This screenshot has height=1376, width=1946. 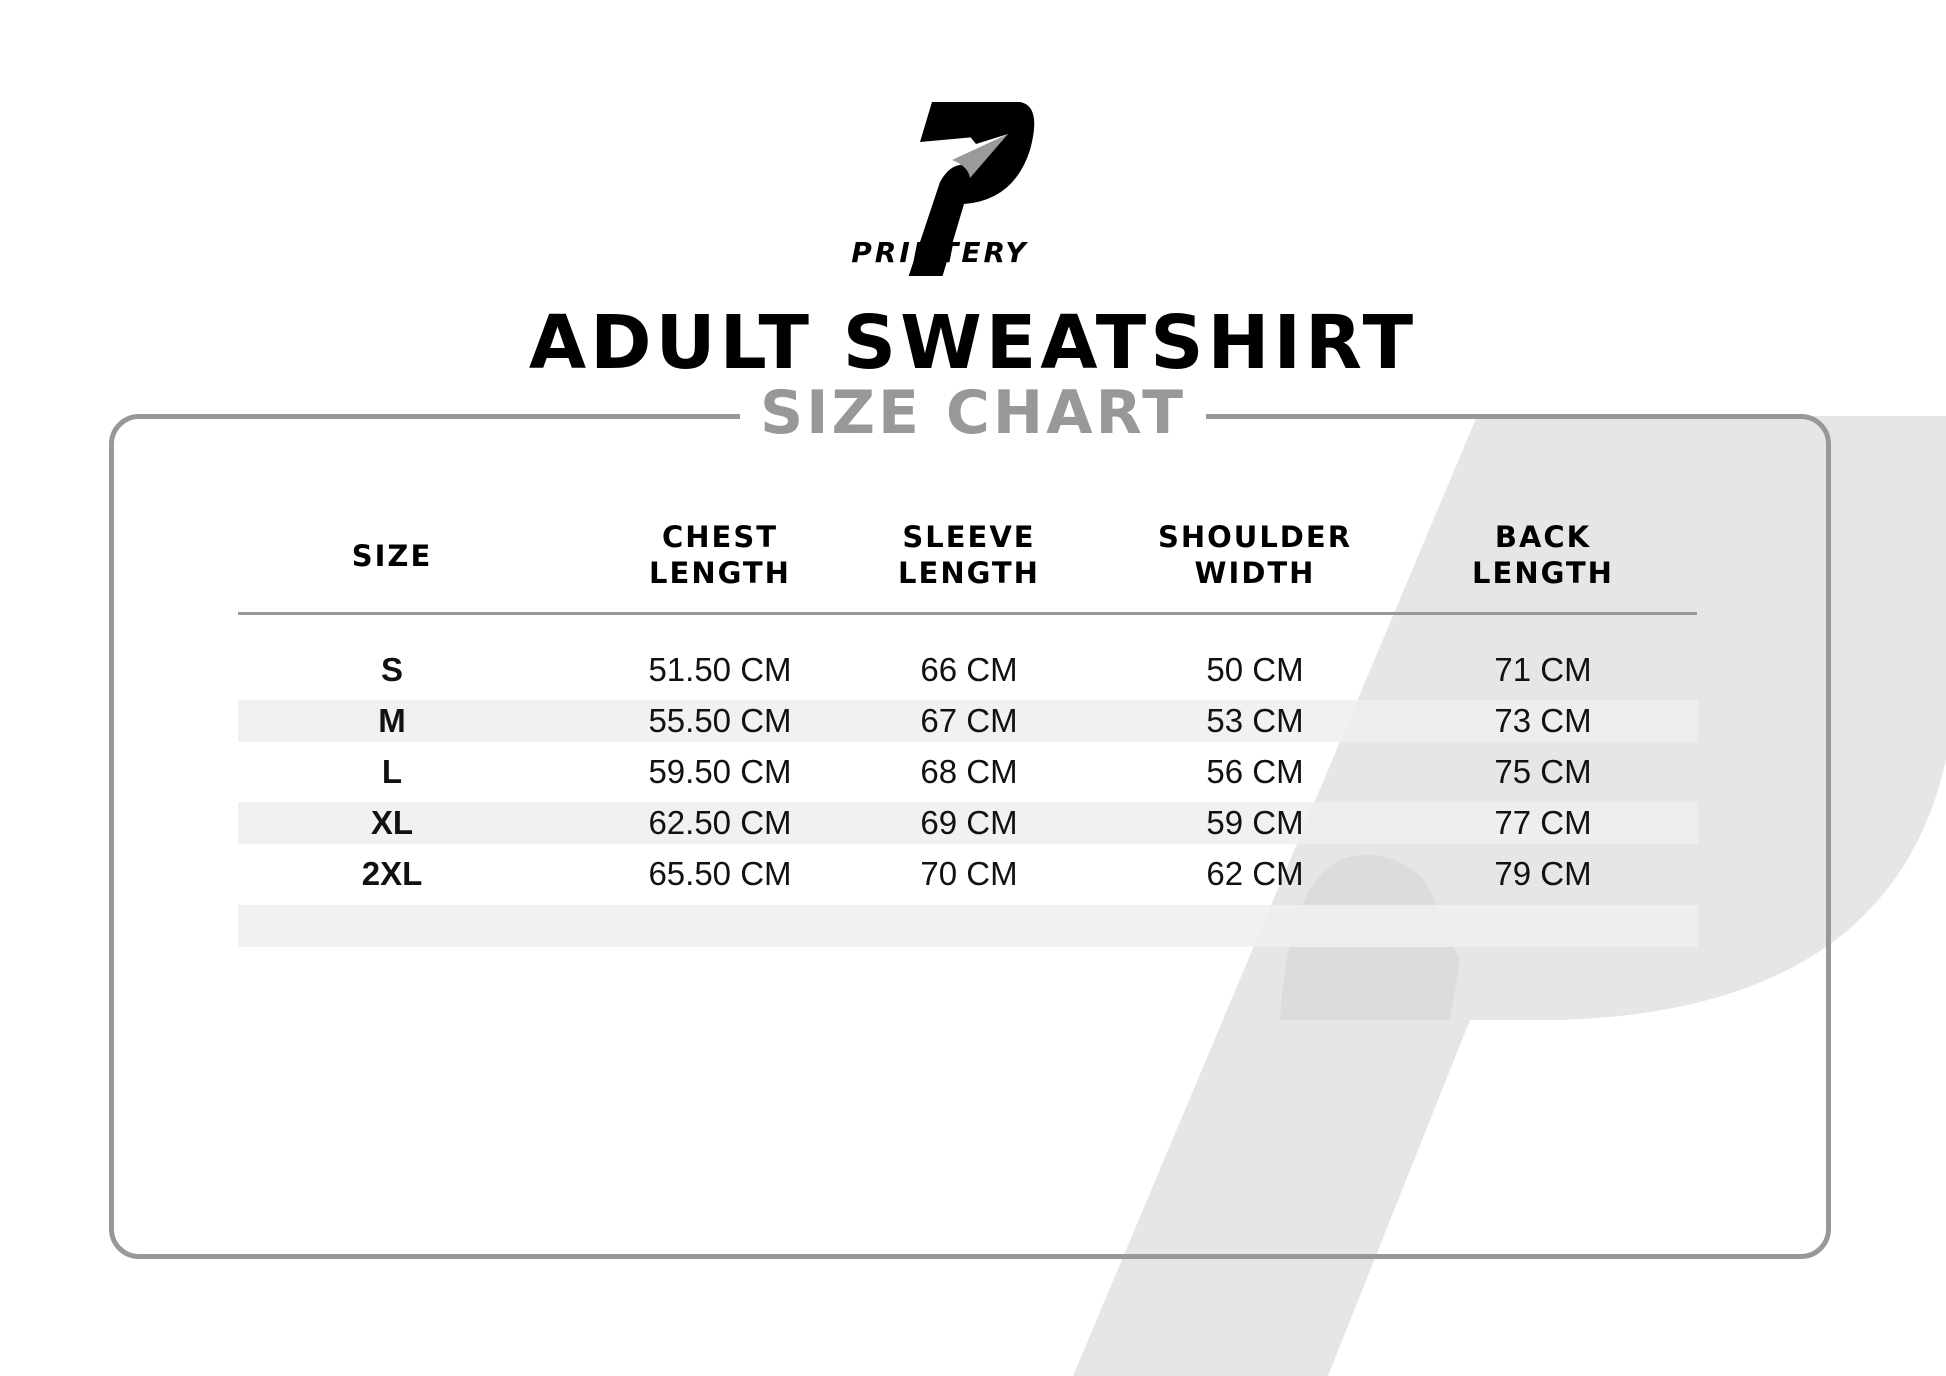 What do you see at coordinates (1543, 873) in the screenshot?
I see `measurement-cell: 79 CM` at bounding box center [1543, 873].